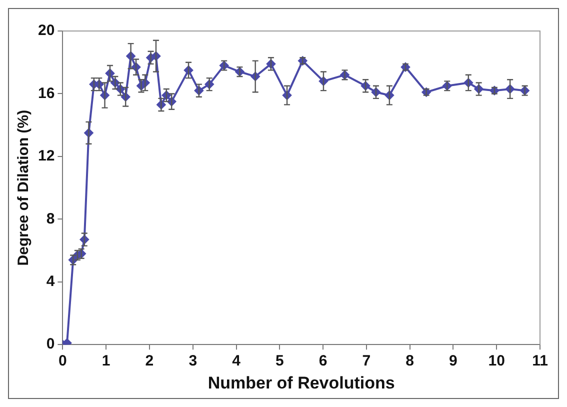 The height and width of the screenshot is (407, 567). I want to click on x-tick-label: 4, so click(237, 361).